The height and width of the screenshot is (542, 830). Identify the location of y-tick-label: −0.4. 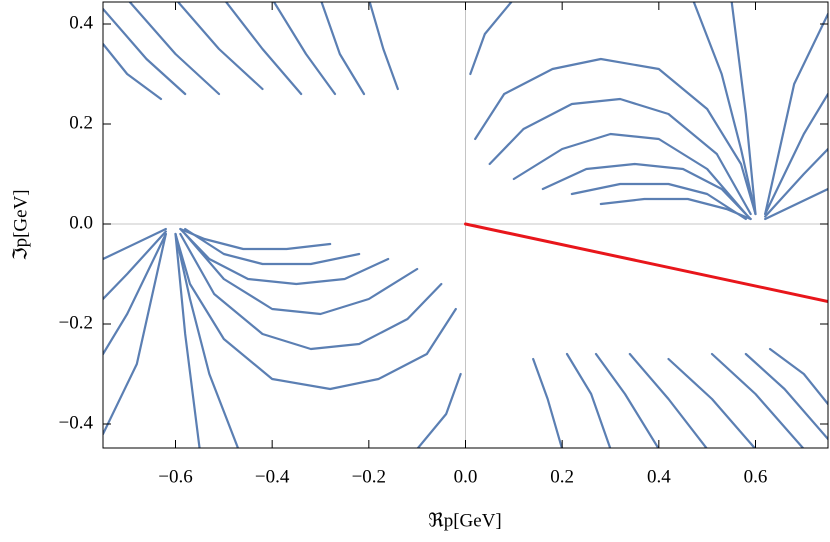
(76, 422).